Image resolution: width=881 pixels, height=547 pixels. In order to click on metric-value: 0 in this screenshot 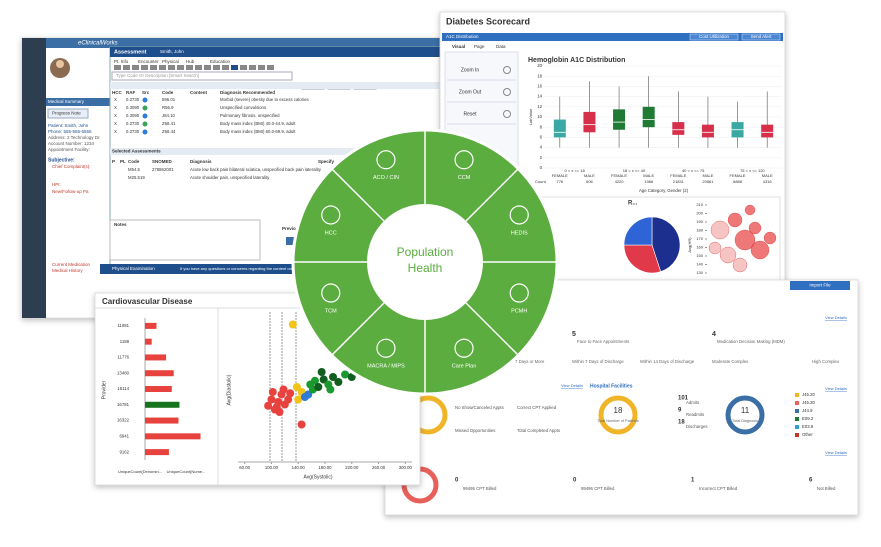, I will do `click(457, 481)`.